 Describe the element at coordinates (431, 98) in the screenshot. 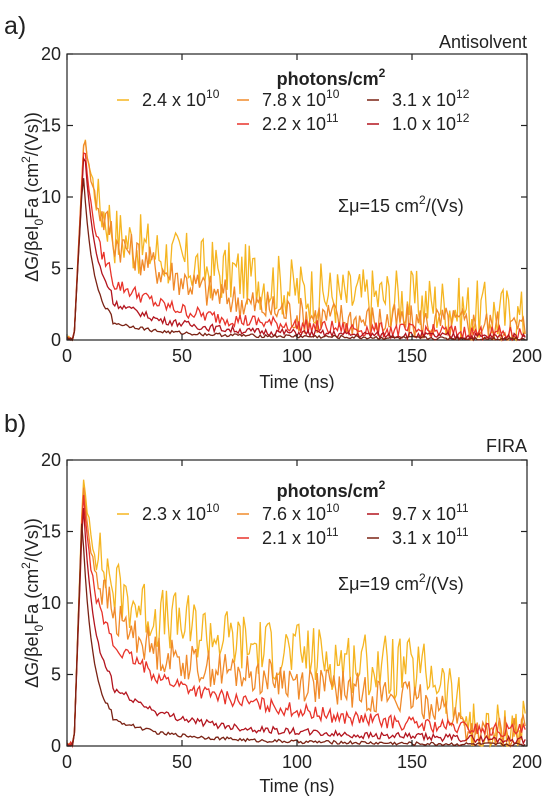

I see `legend-entry-a-4: 3.1 x 10¹²` at that location.